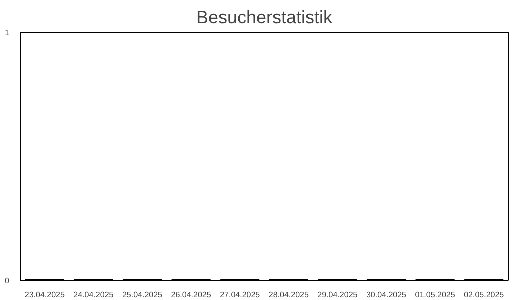 The image size is (520, 300). What do you see at coordinates (7, 33) in the screenshot?
I see `y-tick-label: 1` at bounding box center [7, 33].